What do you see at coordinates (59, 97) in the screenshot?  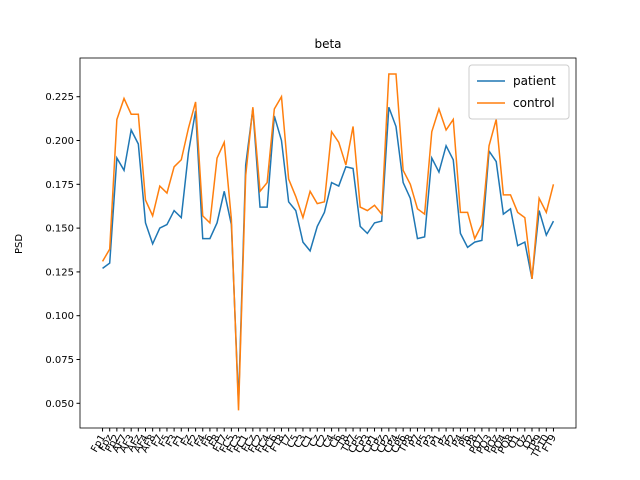 I see `y-tick-label: 0.225` at bounding box center [59, 97].